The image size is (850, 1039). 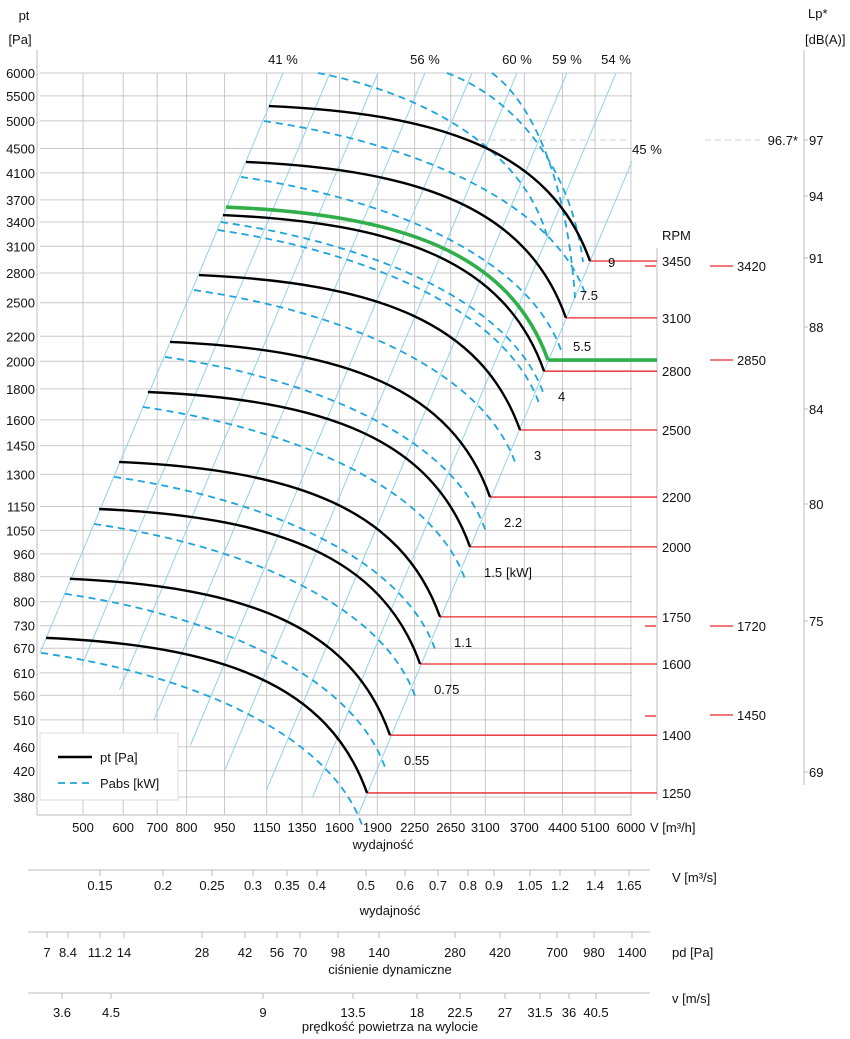 What do you see at coordinates (277, 952) in the screenshot?
I see `secondary-tick-label: 56` at bounding box center [277, 952].